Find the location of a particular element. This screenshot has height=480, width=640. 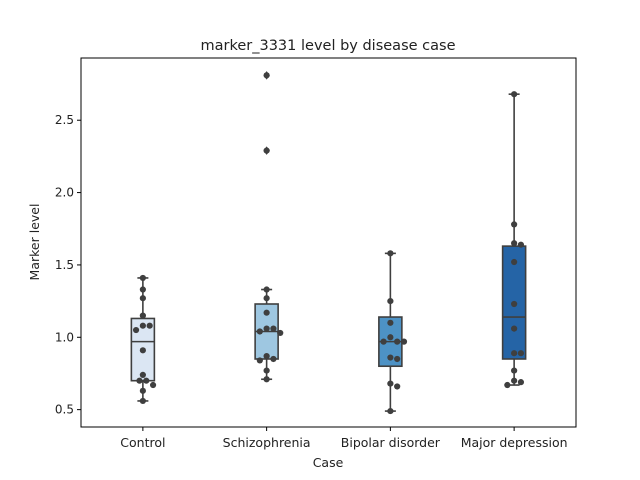

y-tick-label: 1.5 is located at coordinates (64, 265).